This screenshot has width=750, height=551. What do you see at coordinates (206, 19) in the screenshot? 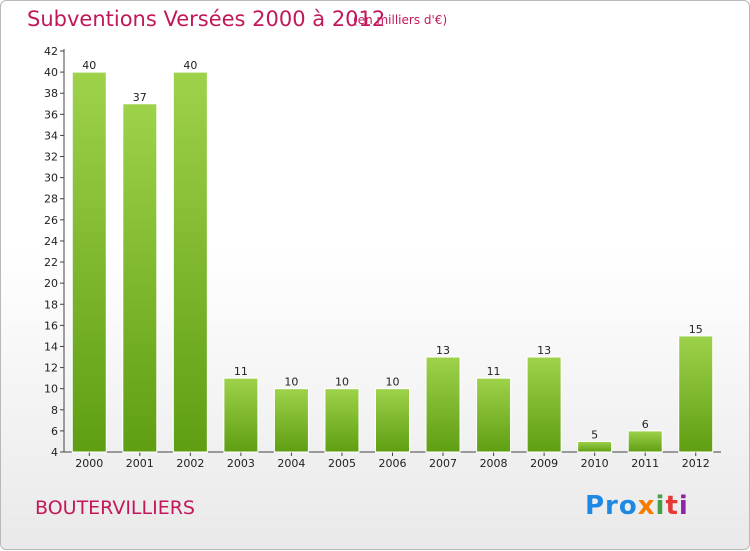
I see `chart-title: Subventions Versées 2000 à 2012` at bounding box center [206, 19].